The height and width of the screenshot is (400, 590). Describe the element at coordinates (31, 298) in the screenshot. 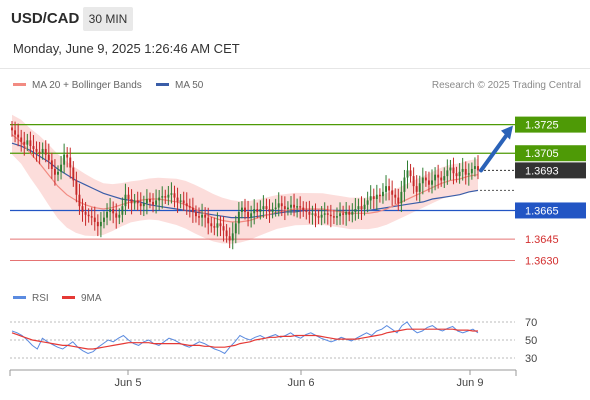

I see `rsi-legend: RSI` at that location.